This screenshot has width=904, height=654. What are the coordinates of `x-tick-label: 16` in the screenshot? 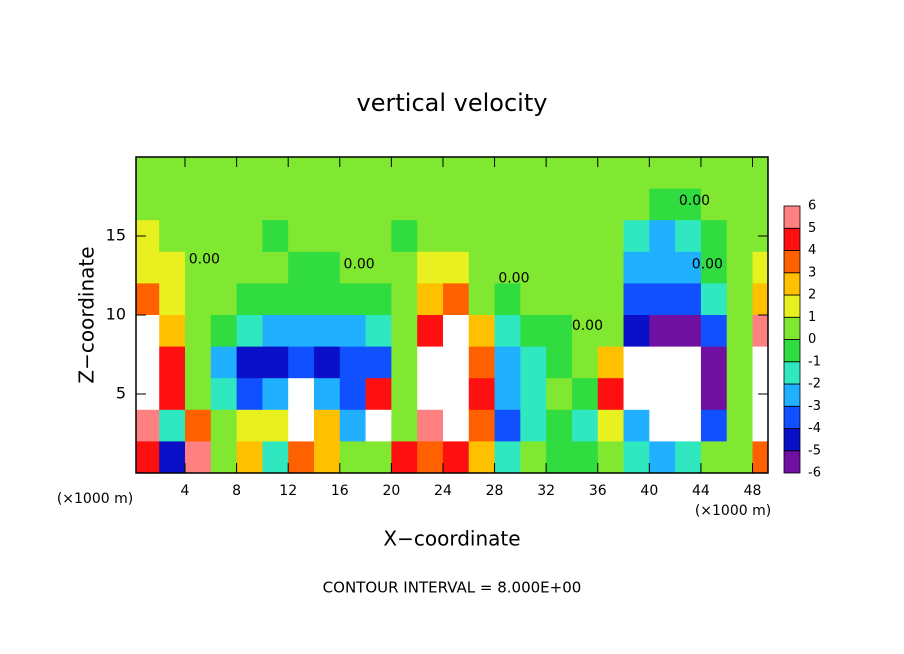 It's located at (340, 491).